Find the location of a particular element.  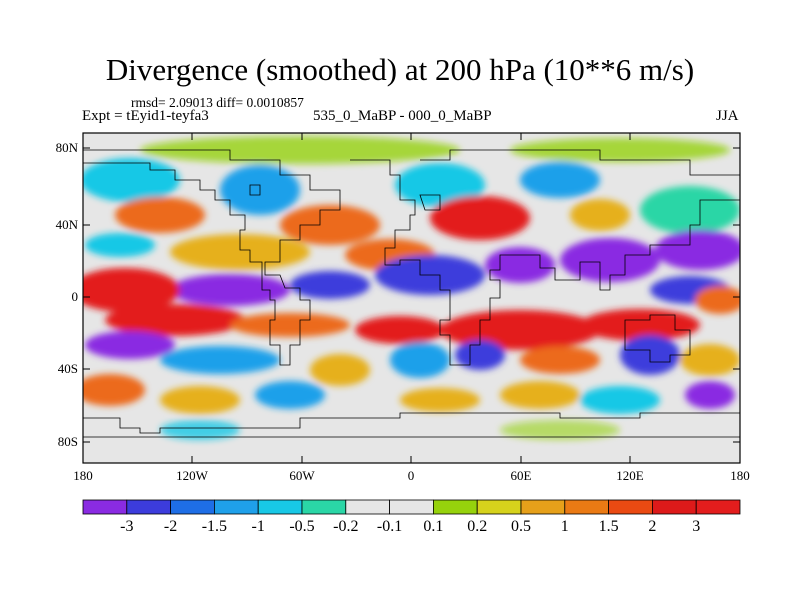

experiment-difference-label: 535_0_MaBP - 000_0_MaBP is located at coordinates (402, 116).